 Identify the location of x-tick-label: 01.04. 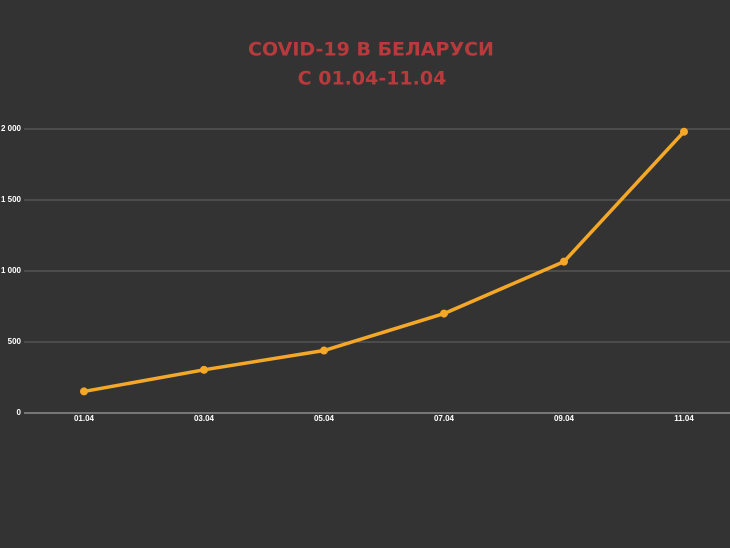
(84, 418).